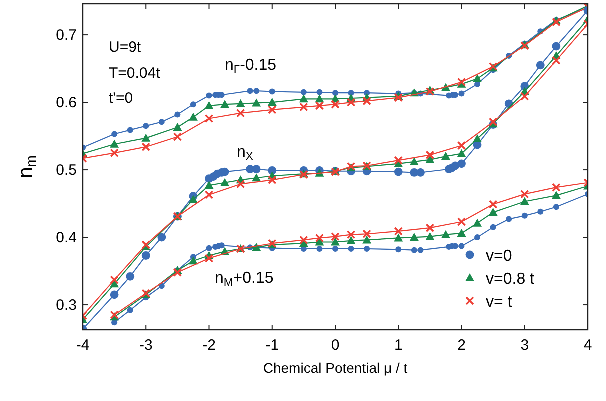 This screenshot has width=606, height=401. Describe the element at coordinates (499, 302) in the screenshot. I see `legend-label: v= t` at that location.